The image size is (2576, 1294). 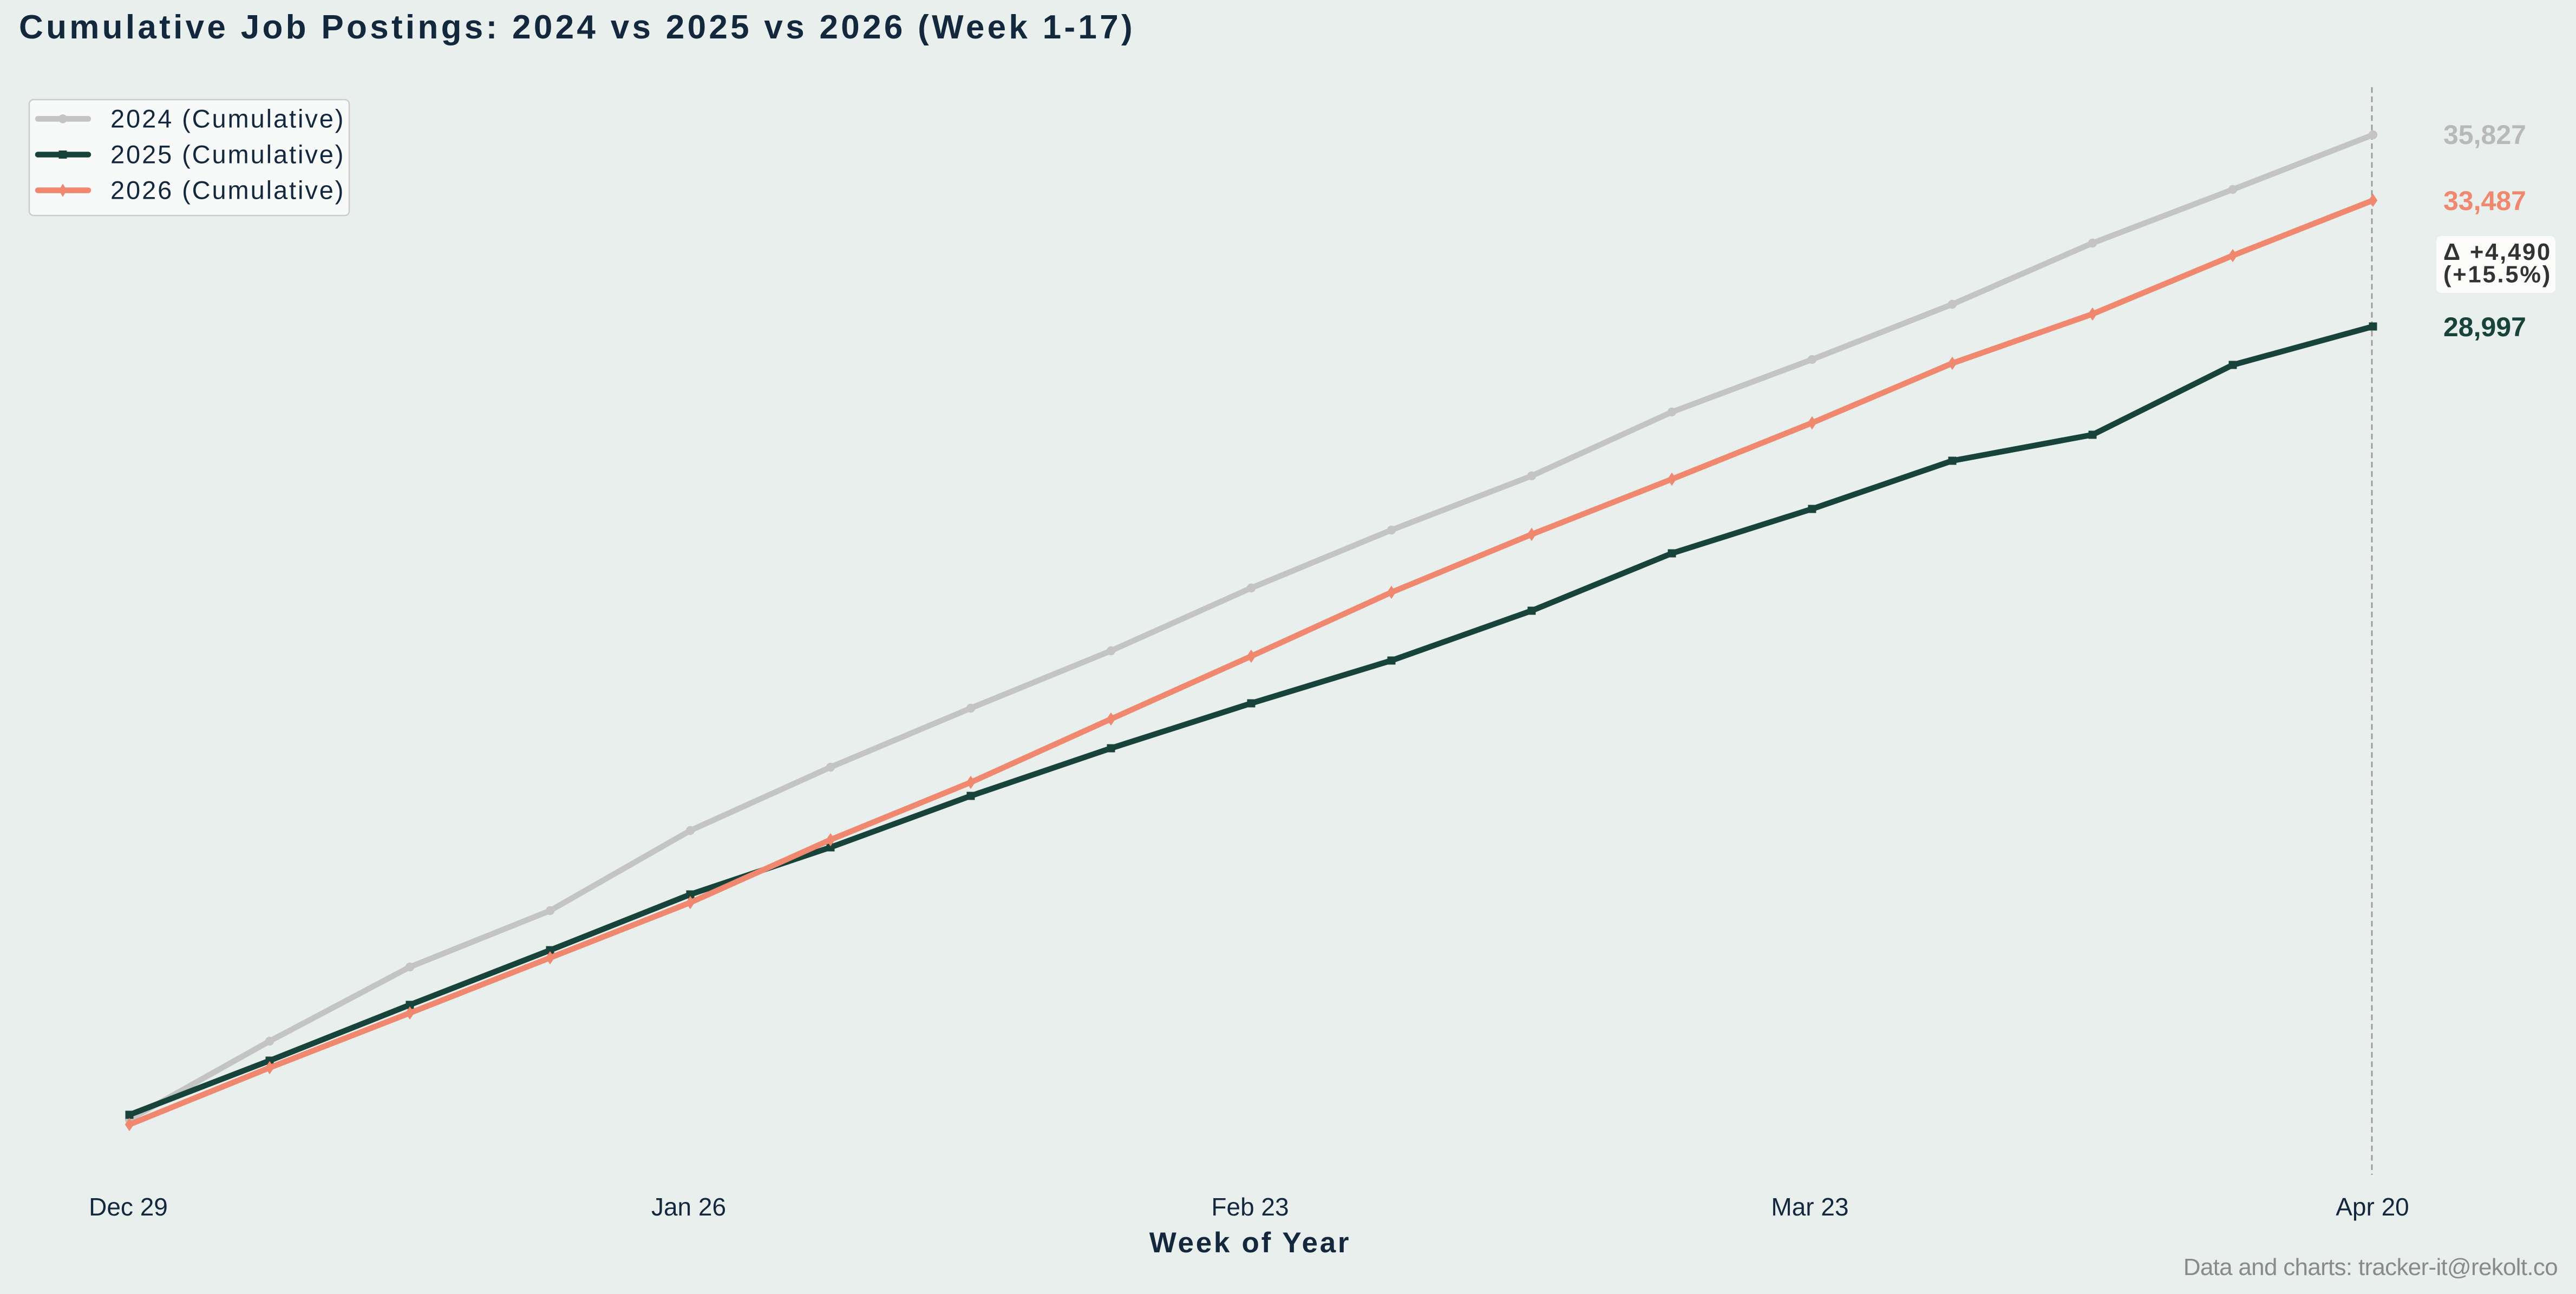 What do you see at coordinates (2484, 327) in the screenshot?
I see `svg-text: 28,997` at bounding box center [2484, 327].